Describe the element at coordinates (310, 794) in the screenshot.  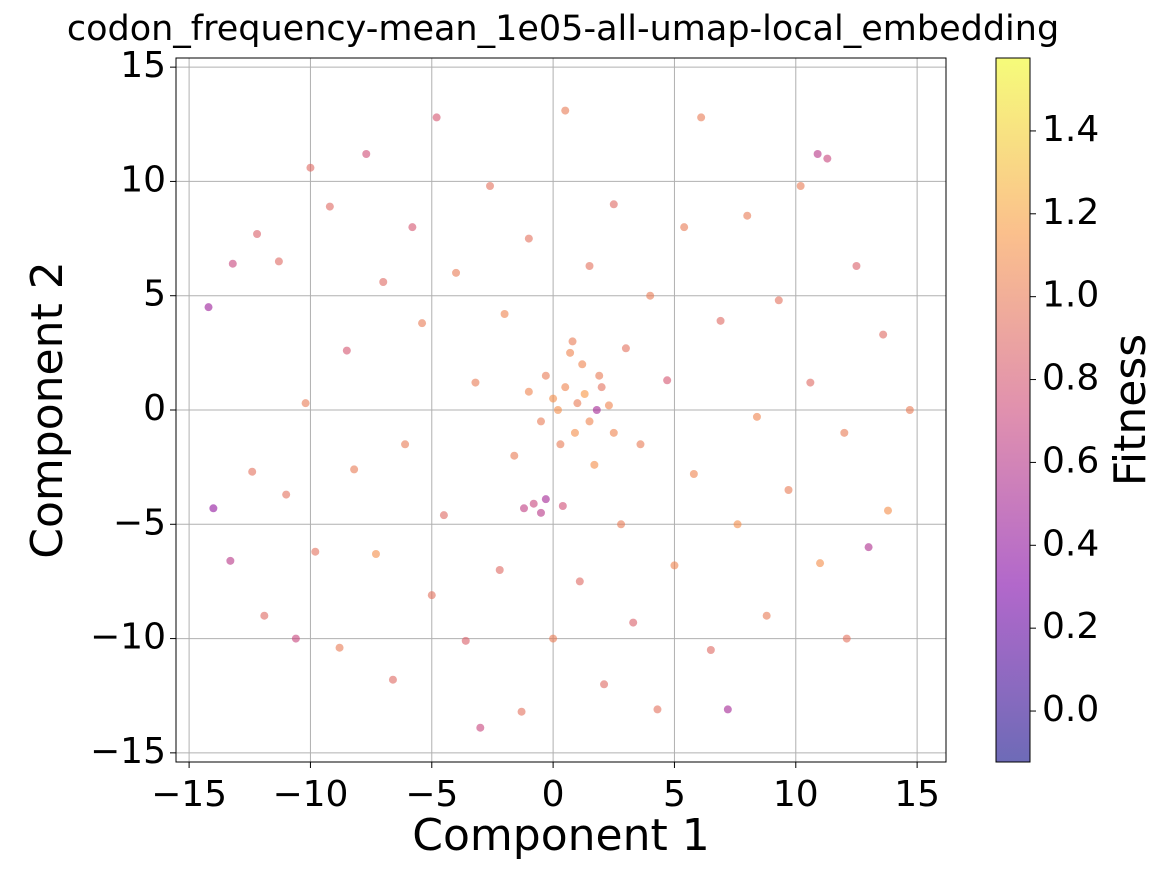
I see `x-tick-label: −10` at that location.